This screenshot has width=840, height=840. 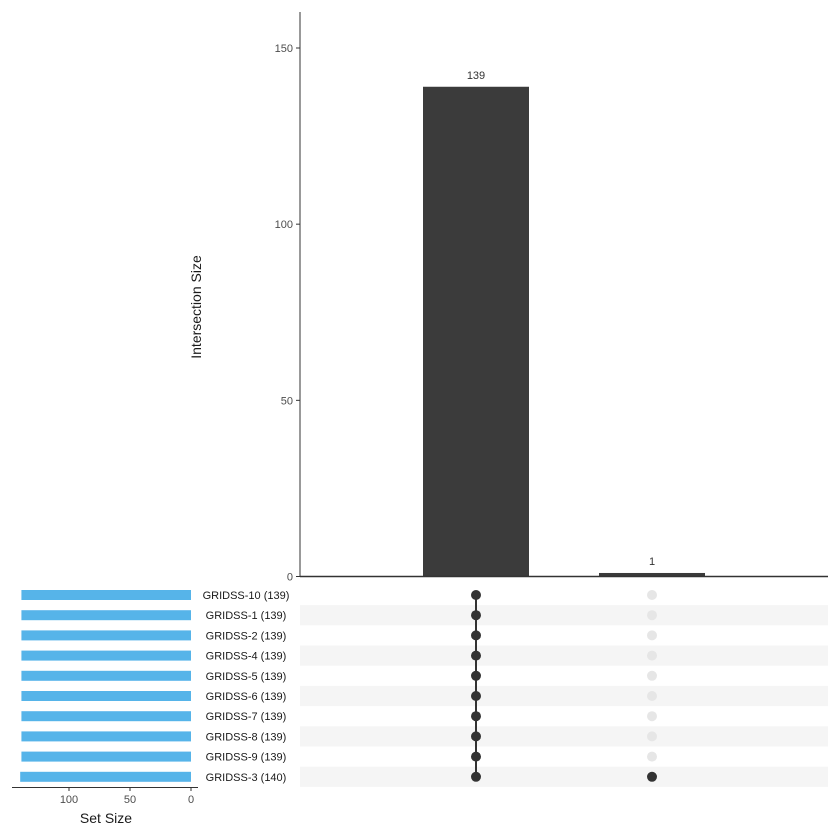 I want to click on y-tick-label: 0, so click(x=290, y=578).